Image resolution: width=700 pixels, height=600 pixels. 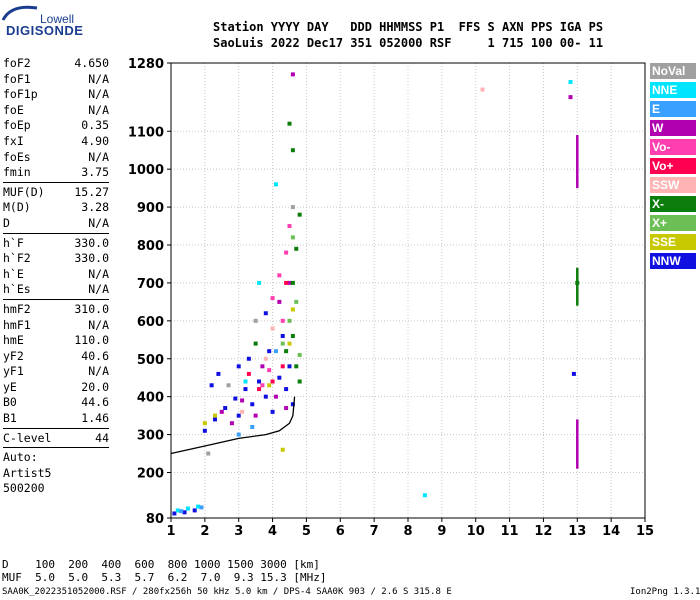 What do you see at coordinates (102, 437) in the screenshot?
I see `clevel-value: 44` at bounding box center [102, 437].